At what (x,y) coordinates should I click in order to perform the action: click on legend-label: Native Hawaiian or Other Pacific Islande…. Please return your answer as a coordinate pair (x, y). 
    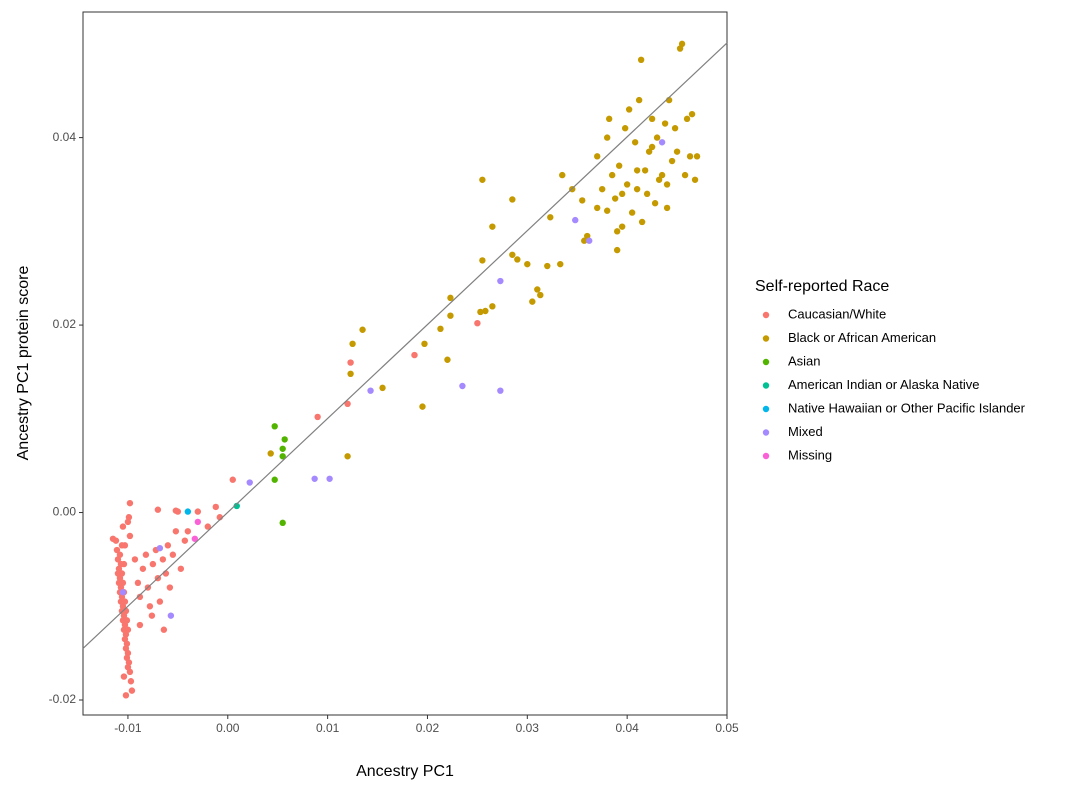
    Looking at the image, I should click on (907, 407).